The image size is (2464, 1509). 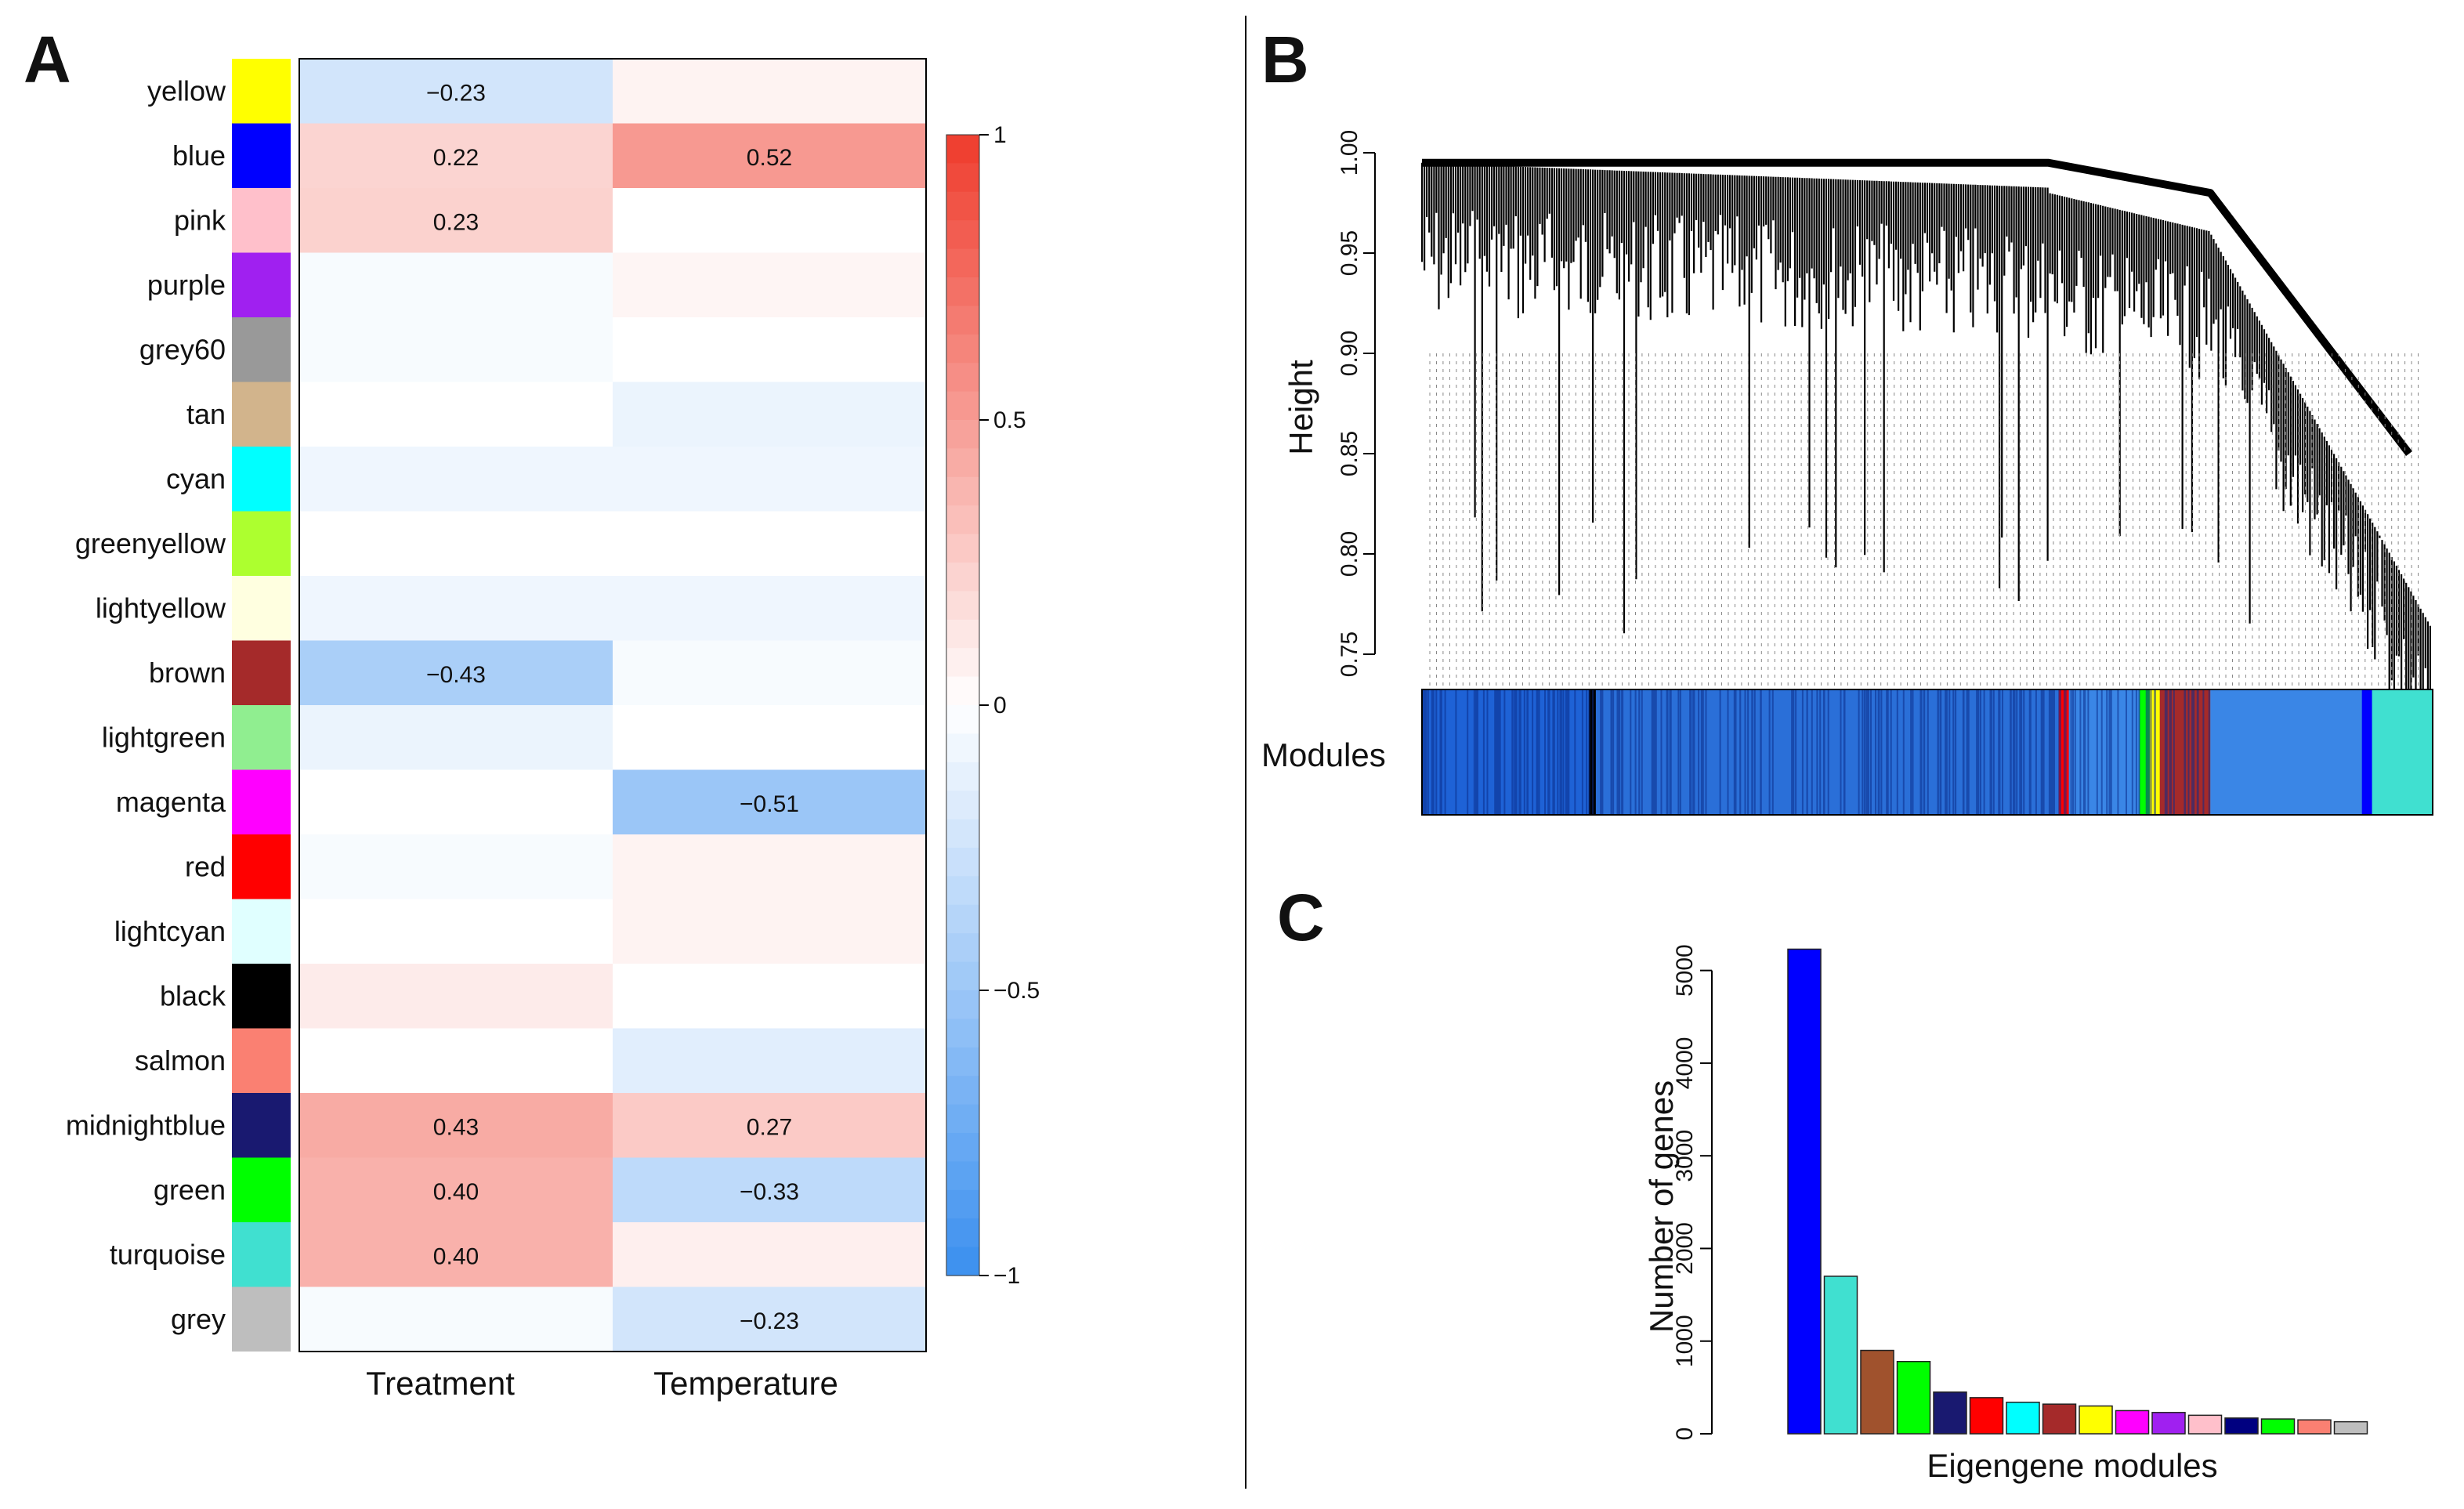 I want to click on colorbar-tick-label: 1, so click(x=1000, y=135).